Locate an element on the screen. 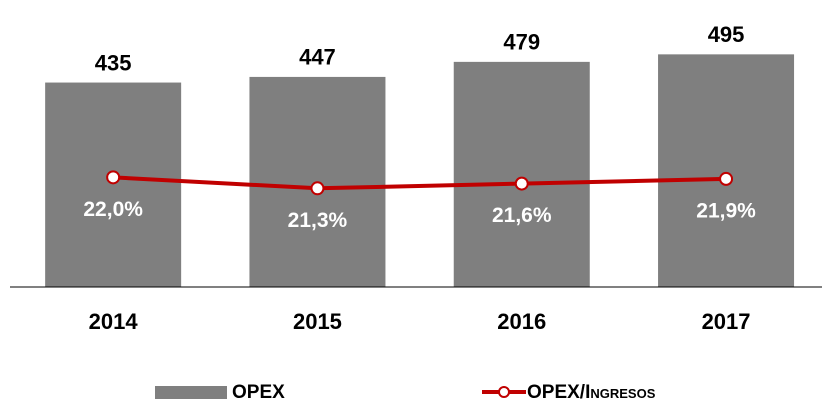 The height and width of the screenshot is (406, 822). line is located at coordinates (420, 183).